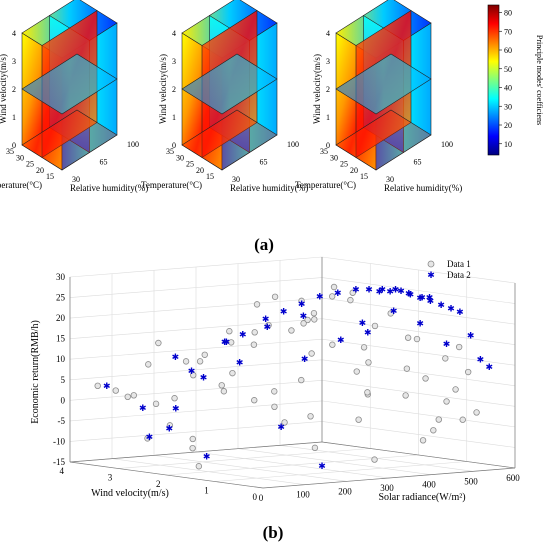 Image resolution: width=550 pixels, height=544 pixels. I want to click on colorbar-tick-label: 70, so click(508, 31).